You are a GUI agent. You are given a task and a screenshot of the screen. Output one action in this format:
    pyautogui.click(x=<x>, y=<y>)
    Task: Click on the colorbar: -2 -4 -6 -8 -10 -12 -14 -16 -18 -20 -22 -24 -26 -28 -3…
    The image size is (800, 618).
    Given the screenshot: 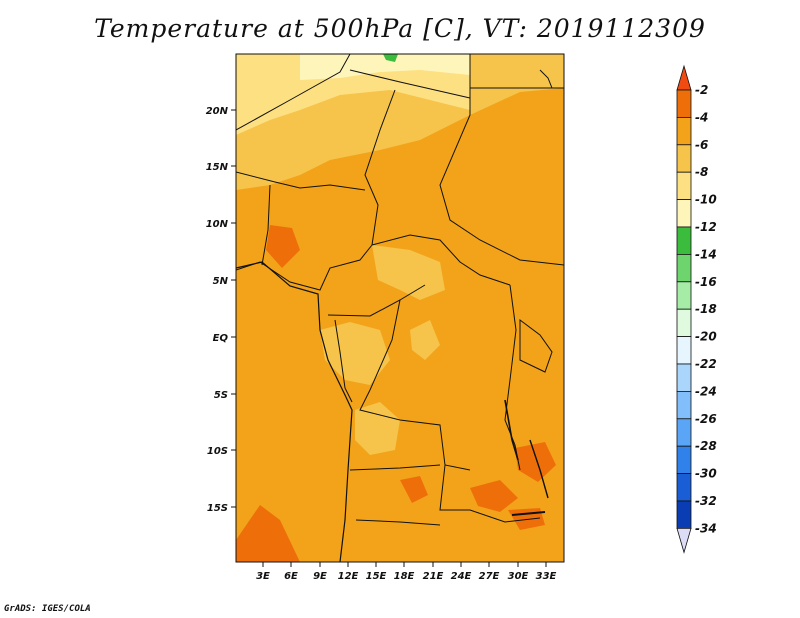 What is the action you would take?
    pyautogui.click(x=696, y=309)
    